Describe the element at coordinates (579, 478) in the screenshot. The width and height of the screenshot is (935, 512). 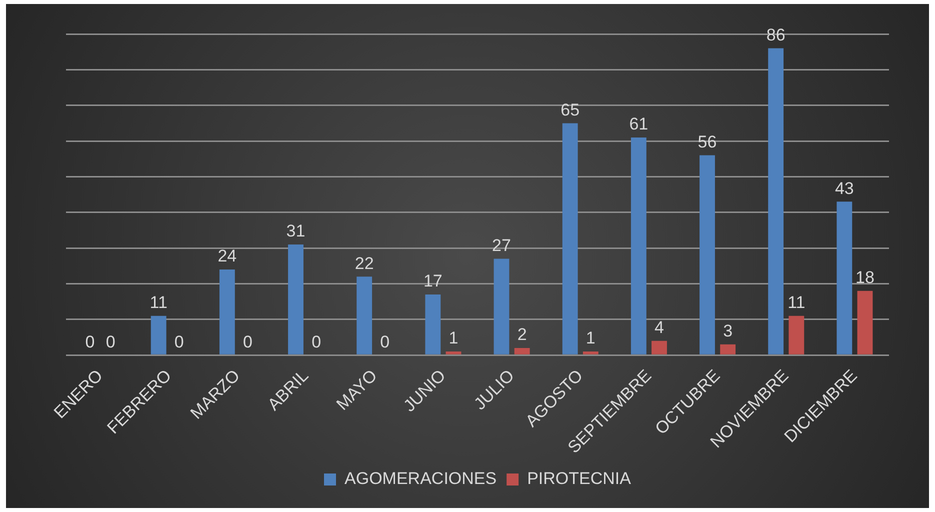
I see `legend-label: PIROTECNIA` at that location.